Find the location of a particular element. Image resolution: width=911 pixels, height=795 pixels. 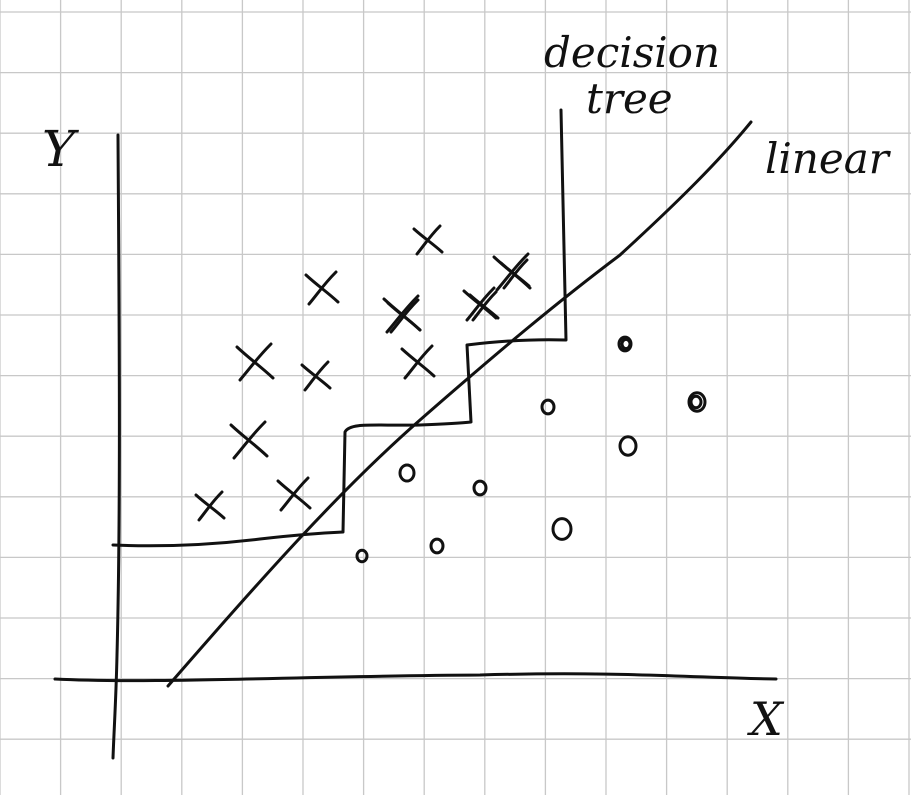

x-axis is located at coordinates (415, 677).